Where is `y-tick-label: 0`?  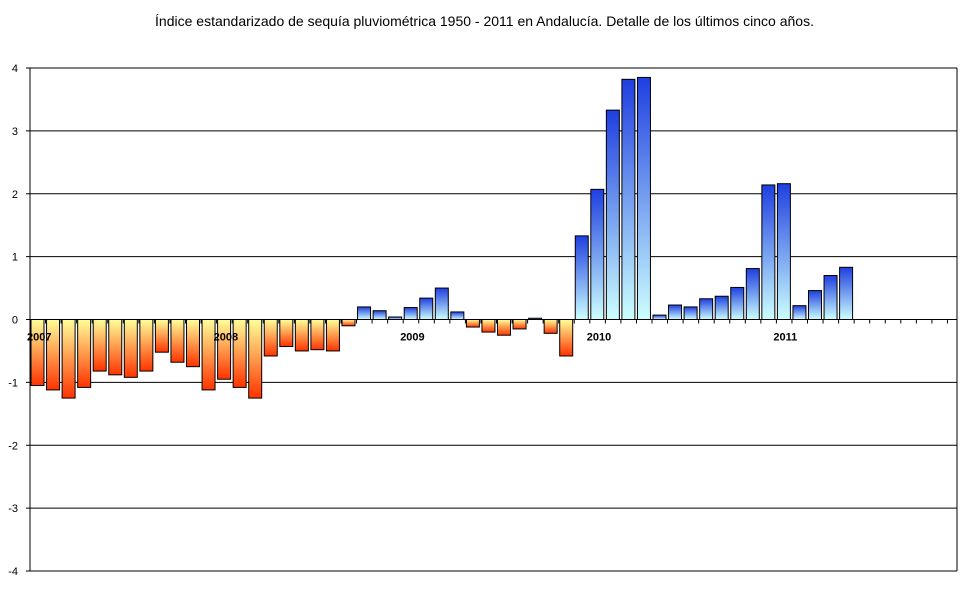 y-tick-label: 0 is located at coordinates (15, 321).